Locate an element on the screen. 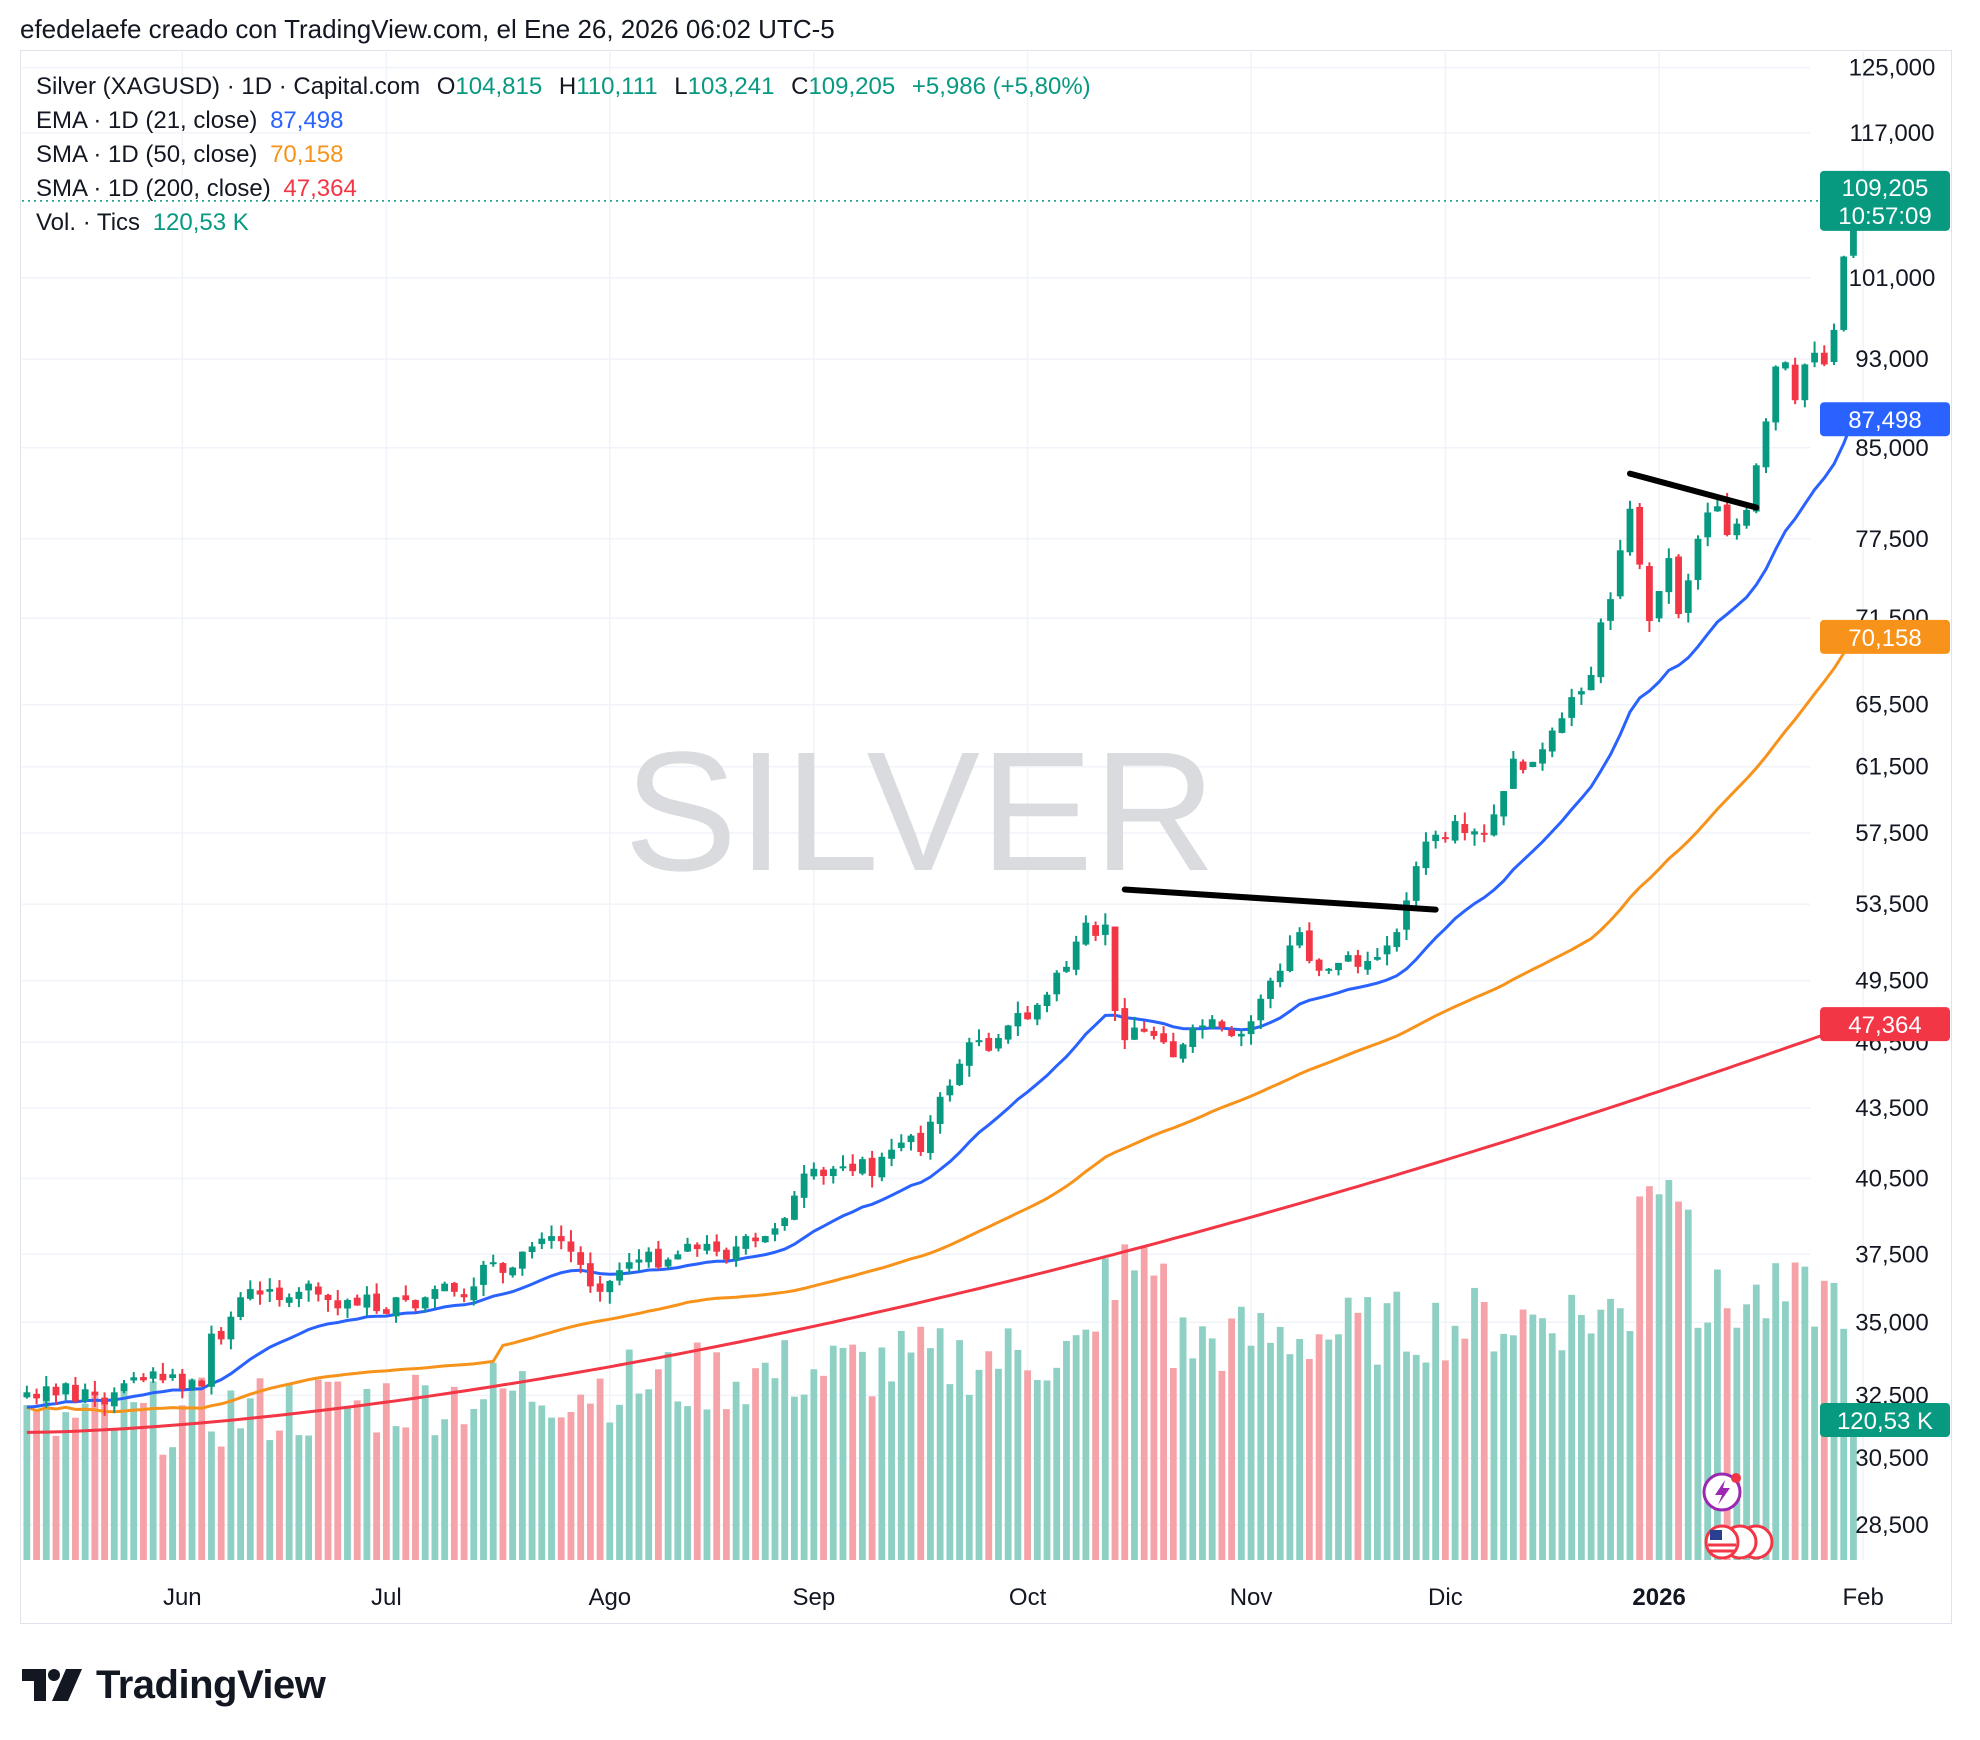 The width and height of the screenshot is (1980, 1740). time-axis: Jun Jul Ago Sep Oct Nov Dic 2026 Feb is located at coordinates (1023, 1597).